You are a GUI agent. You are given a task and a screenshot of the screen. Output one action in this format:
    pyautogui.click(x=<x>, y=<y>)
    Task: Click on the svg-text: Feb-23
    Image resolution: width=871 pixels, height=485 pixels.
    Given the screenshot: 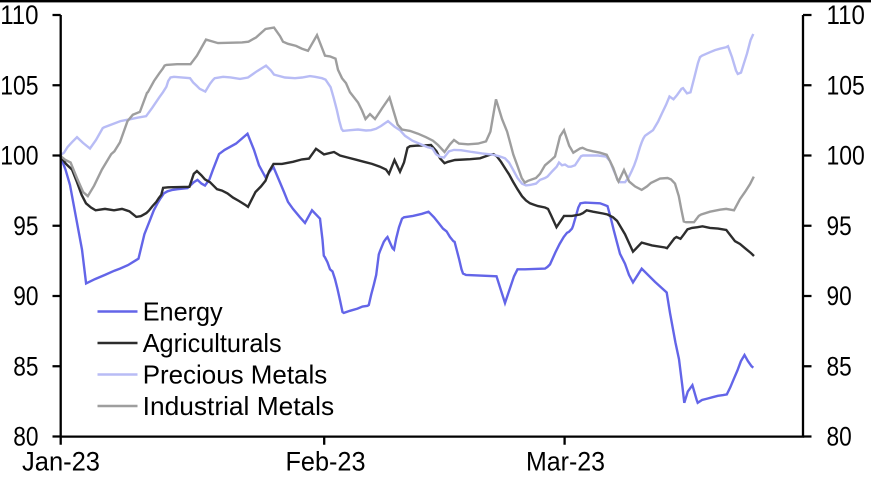 What is the action you would take?
    pyautogui.click(x=326, y=461)
    